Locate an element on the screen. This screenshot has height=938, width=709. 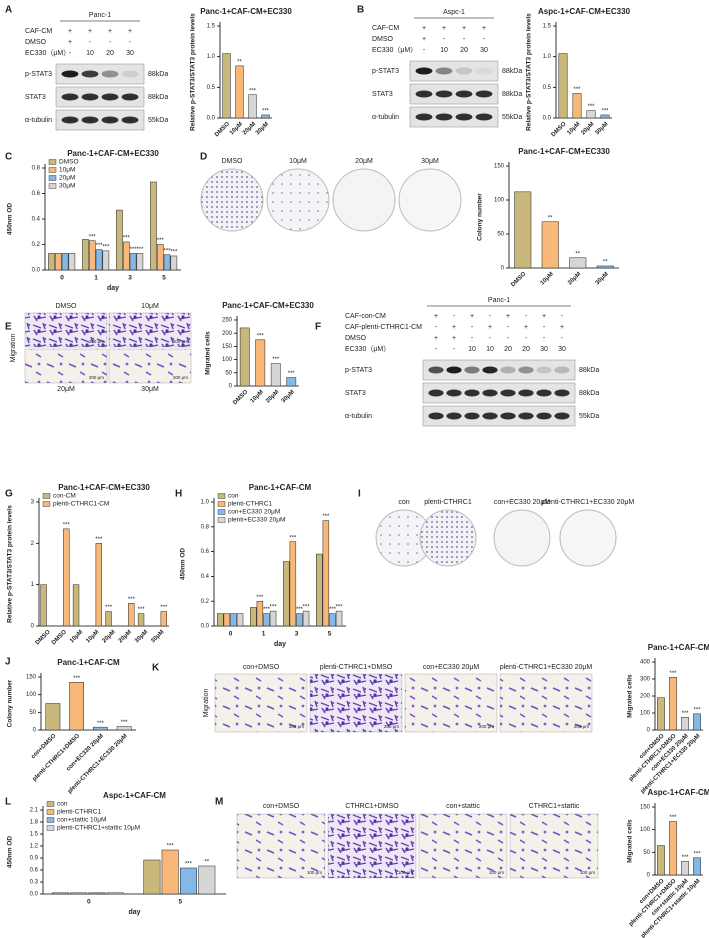
band-label: p-STAT3 is located at coordinates (385, 71).